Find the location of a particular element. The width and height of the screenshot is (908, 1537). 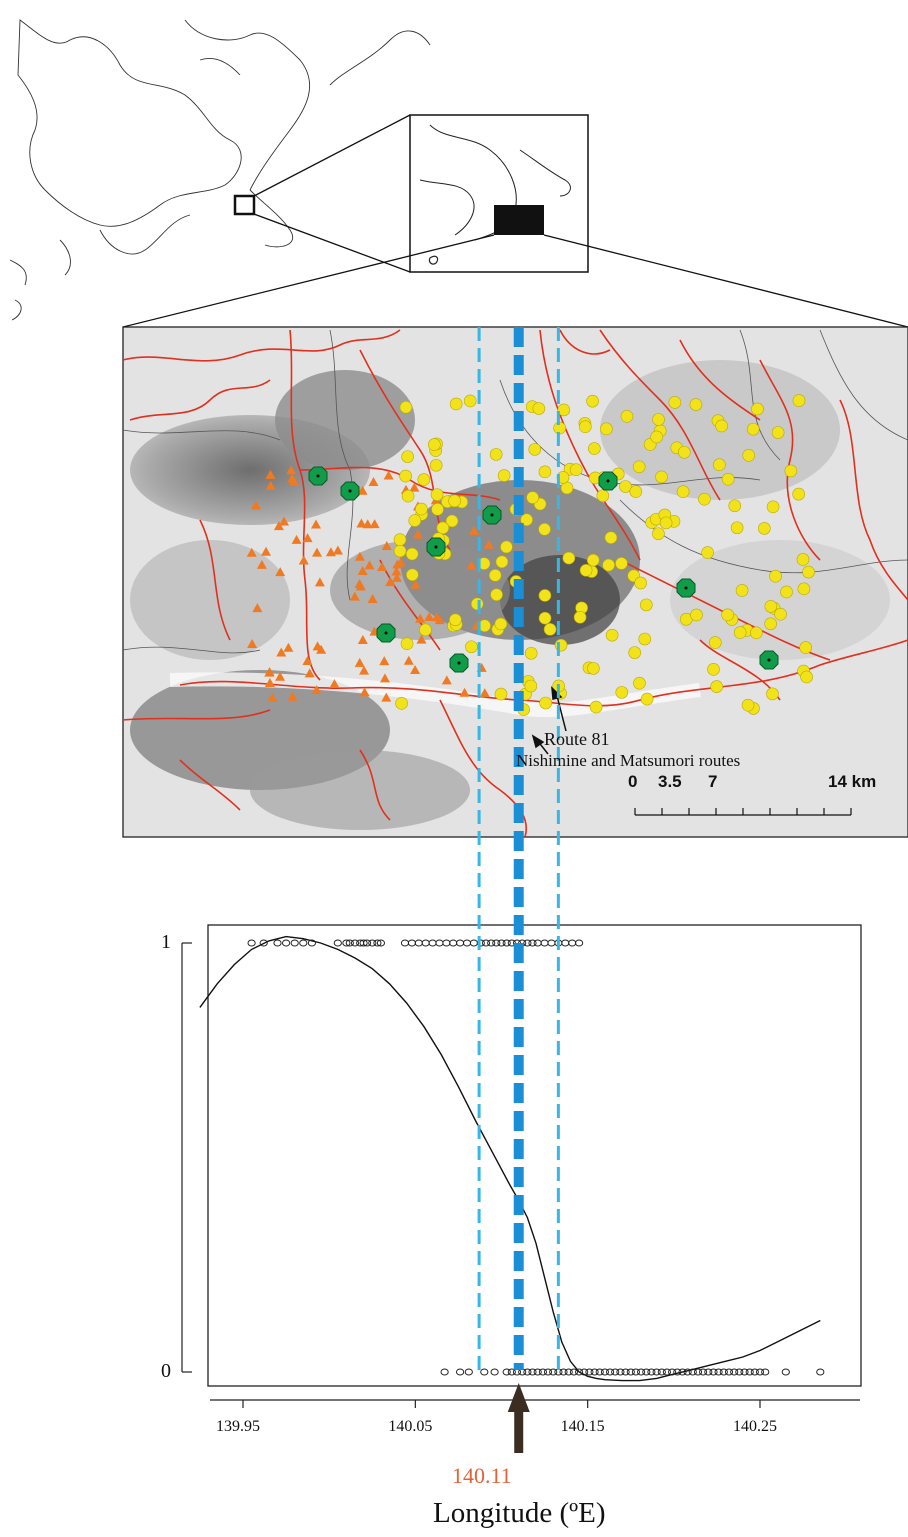

nishimine-matsumori-label: Nishimine and Matsumori routes is located at coordinates (628, 760).